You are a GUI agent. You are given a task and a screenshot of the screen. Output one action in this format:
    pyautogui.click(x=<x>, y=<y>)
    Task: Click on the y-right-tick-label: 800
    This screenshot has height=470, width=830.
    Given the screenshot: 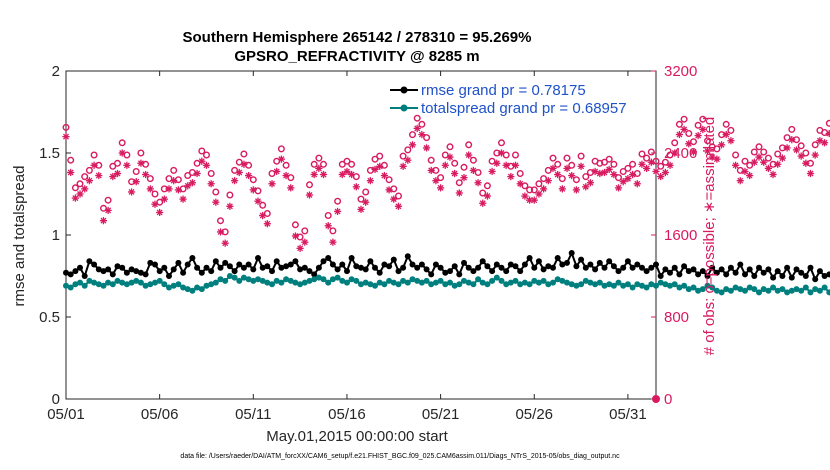 What is the action you would take?
    pyautogui.click(x=676, y=317)
    